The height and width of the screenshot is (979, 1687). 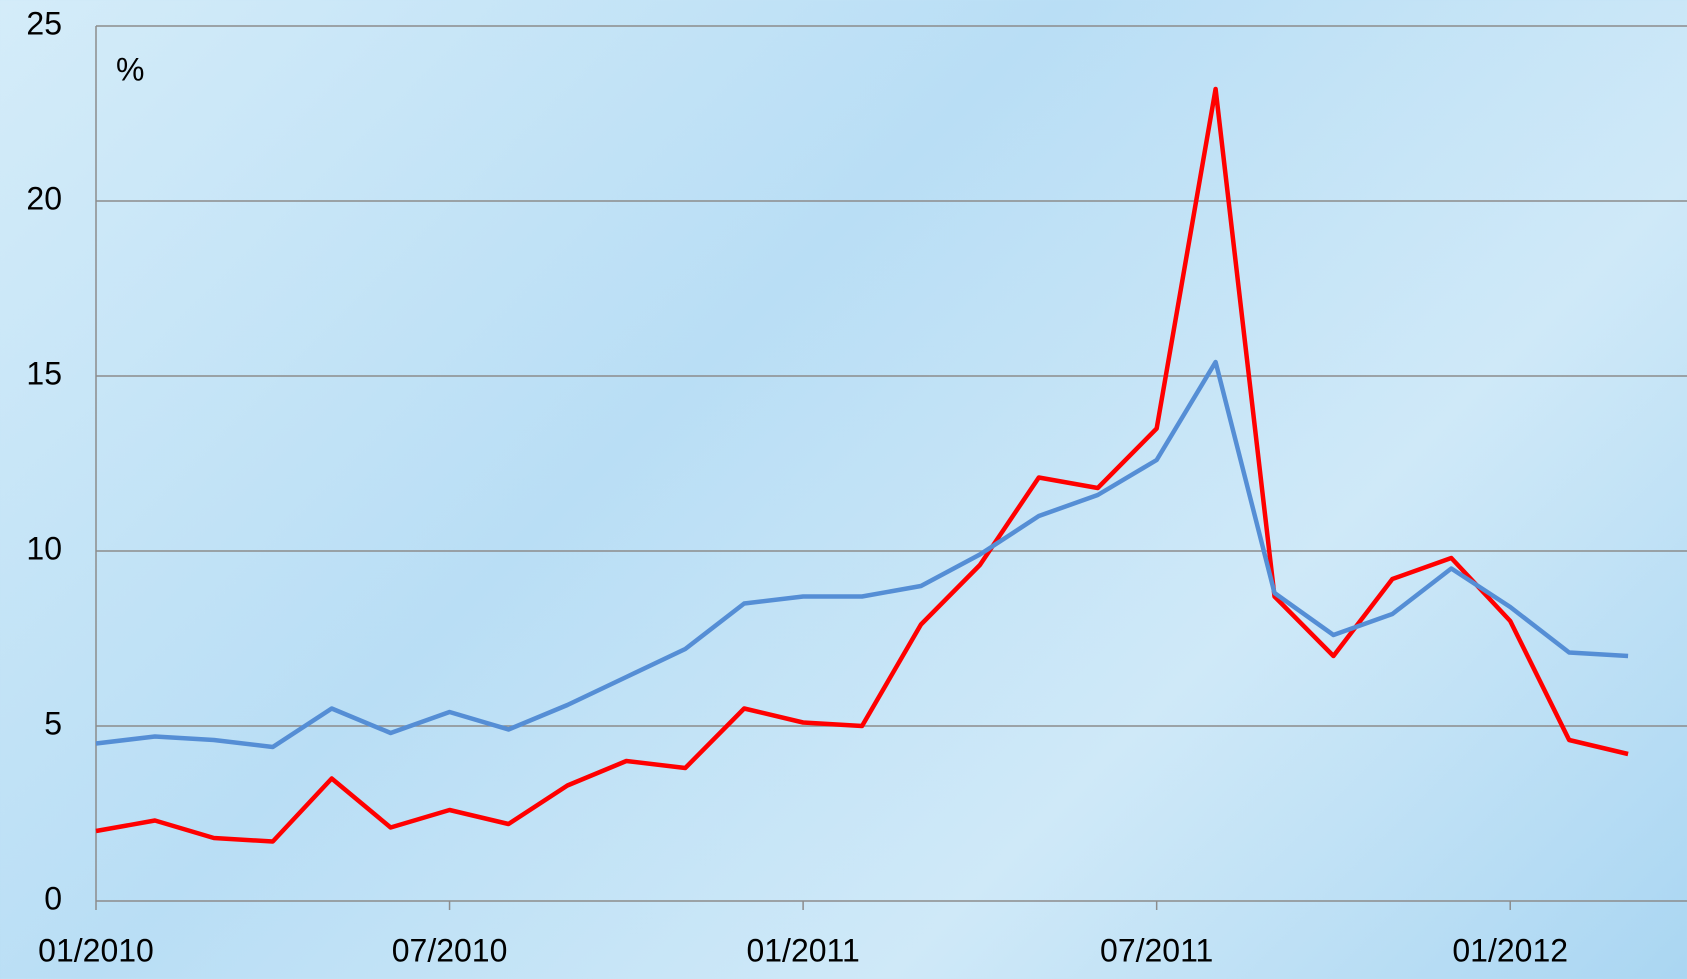 I want to click on x-tick-label: 07/2010, so click(x=450, y=950).